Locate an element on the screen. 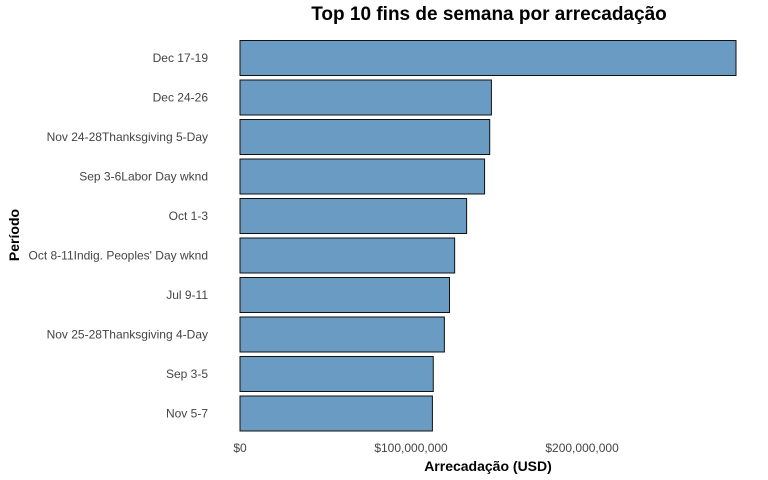 The image size is (768, 480). y-tick-label: Jul 9-11 is located at coordinates (187, 295).